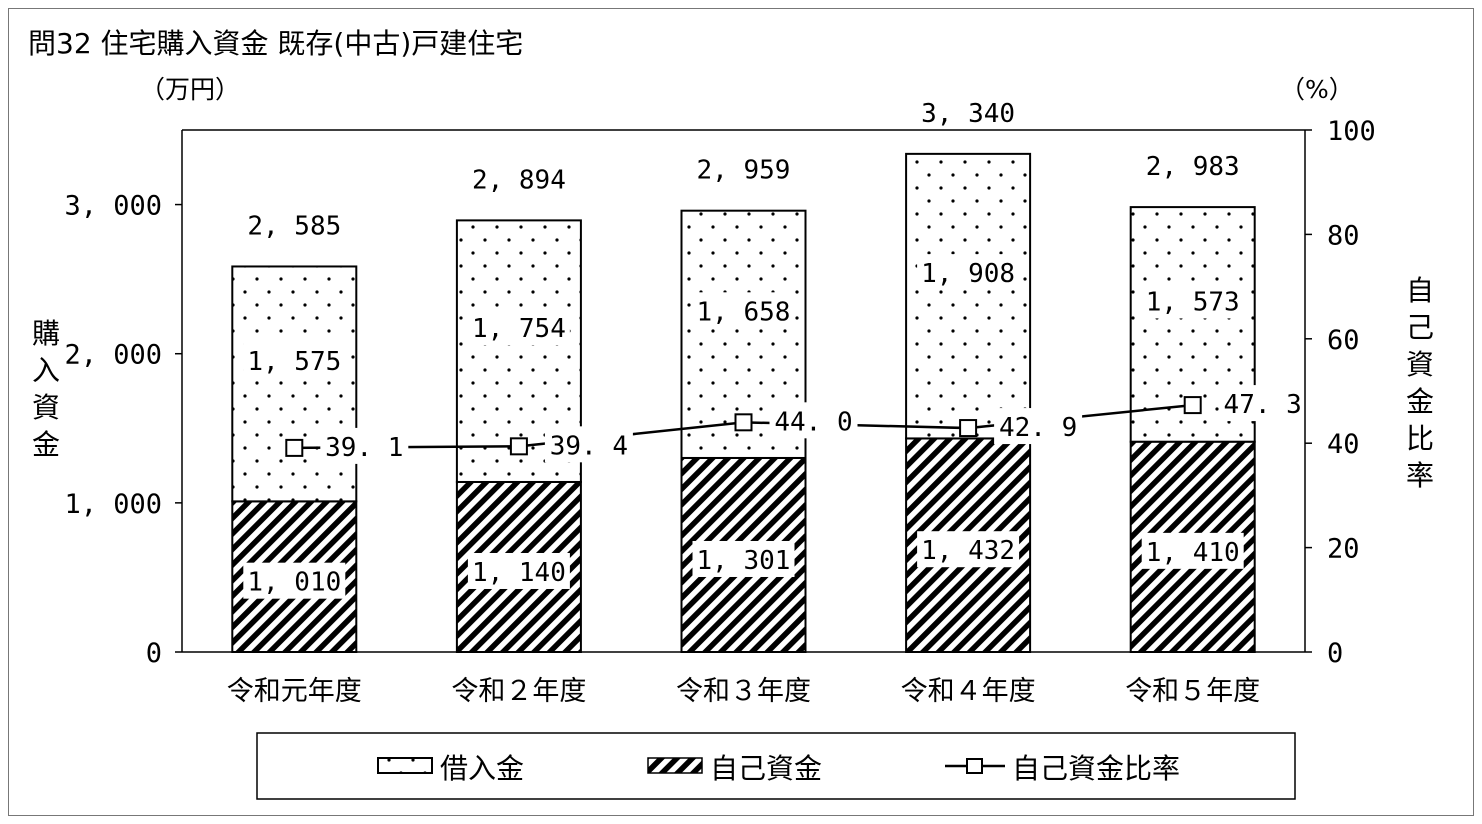 This screenshot has height=824, width=1482. I want to click on total-label-3-box: 2, 959, so click(743, 168).